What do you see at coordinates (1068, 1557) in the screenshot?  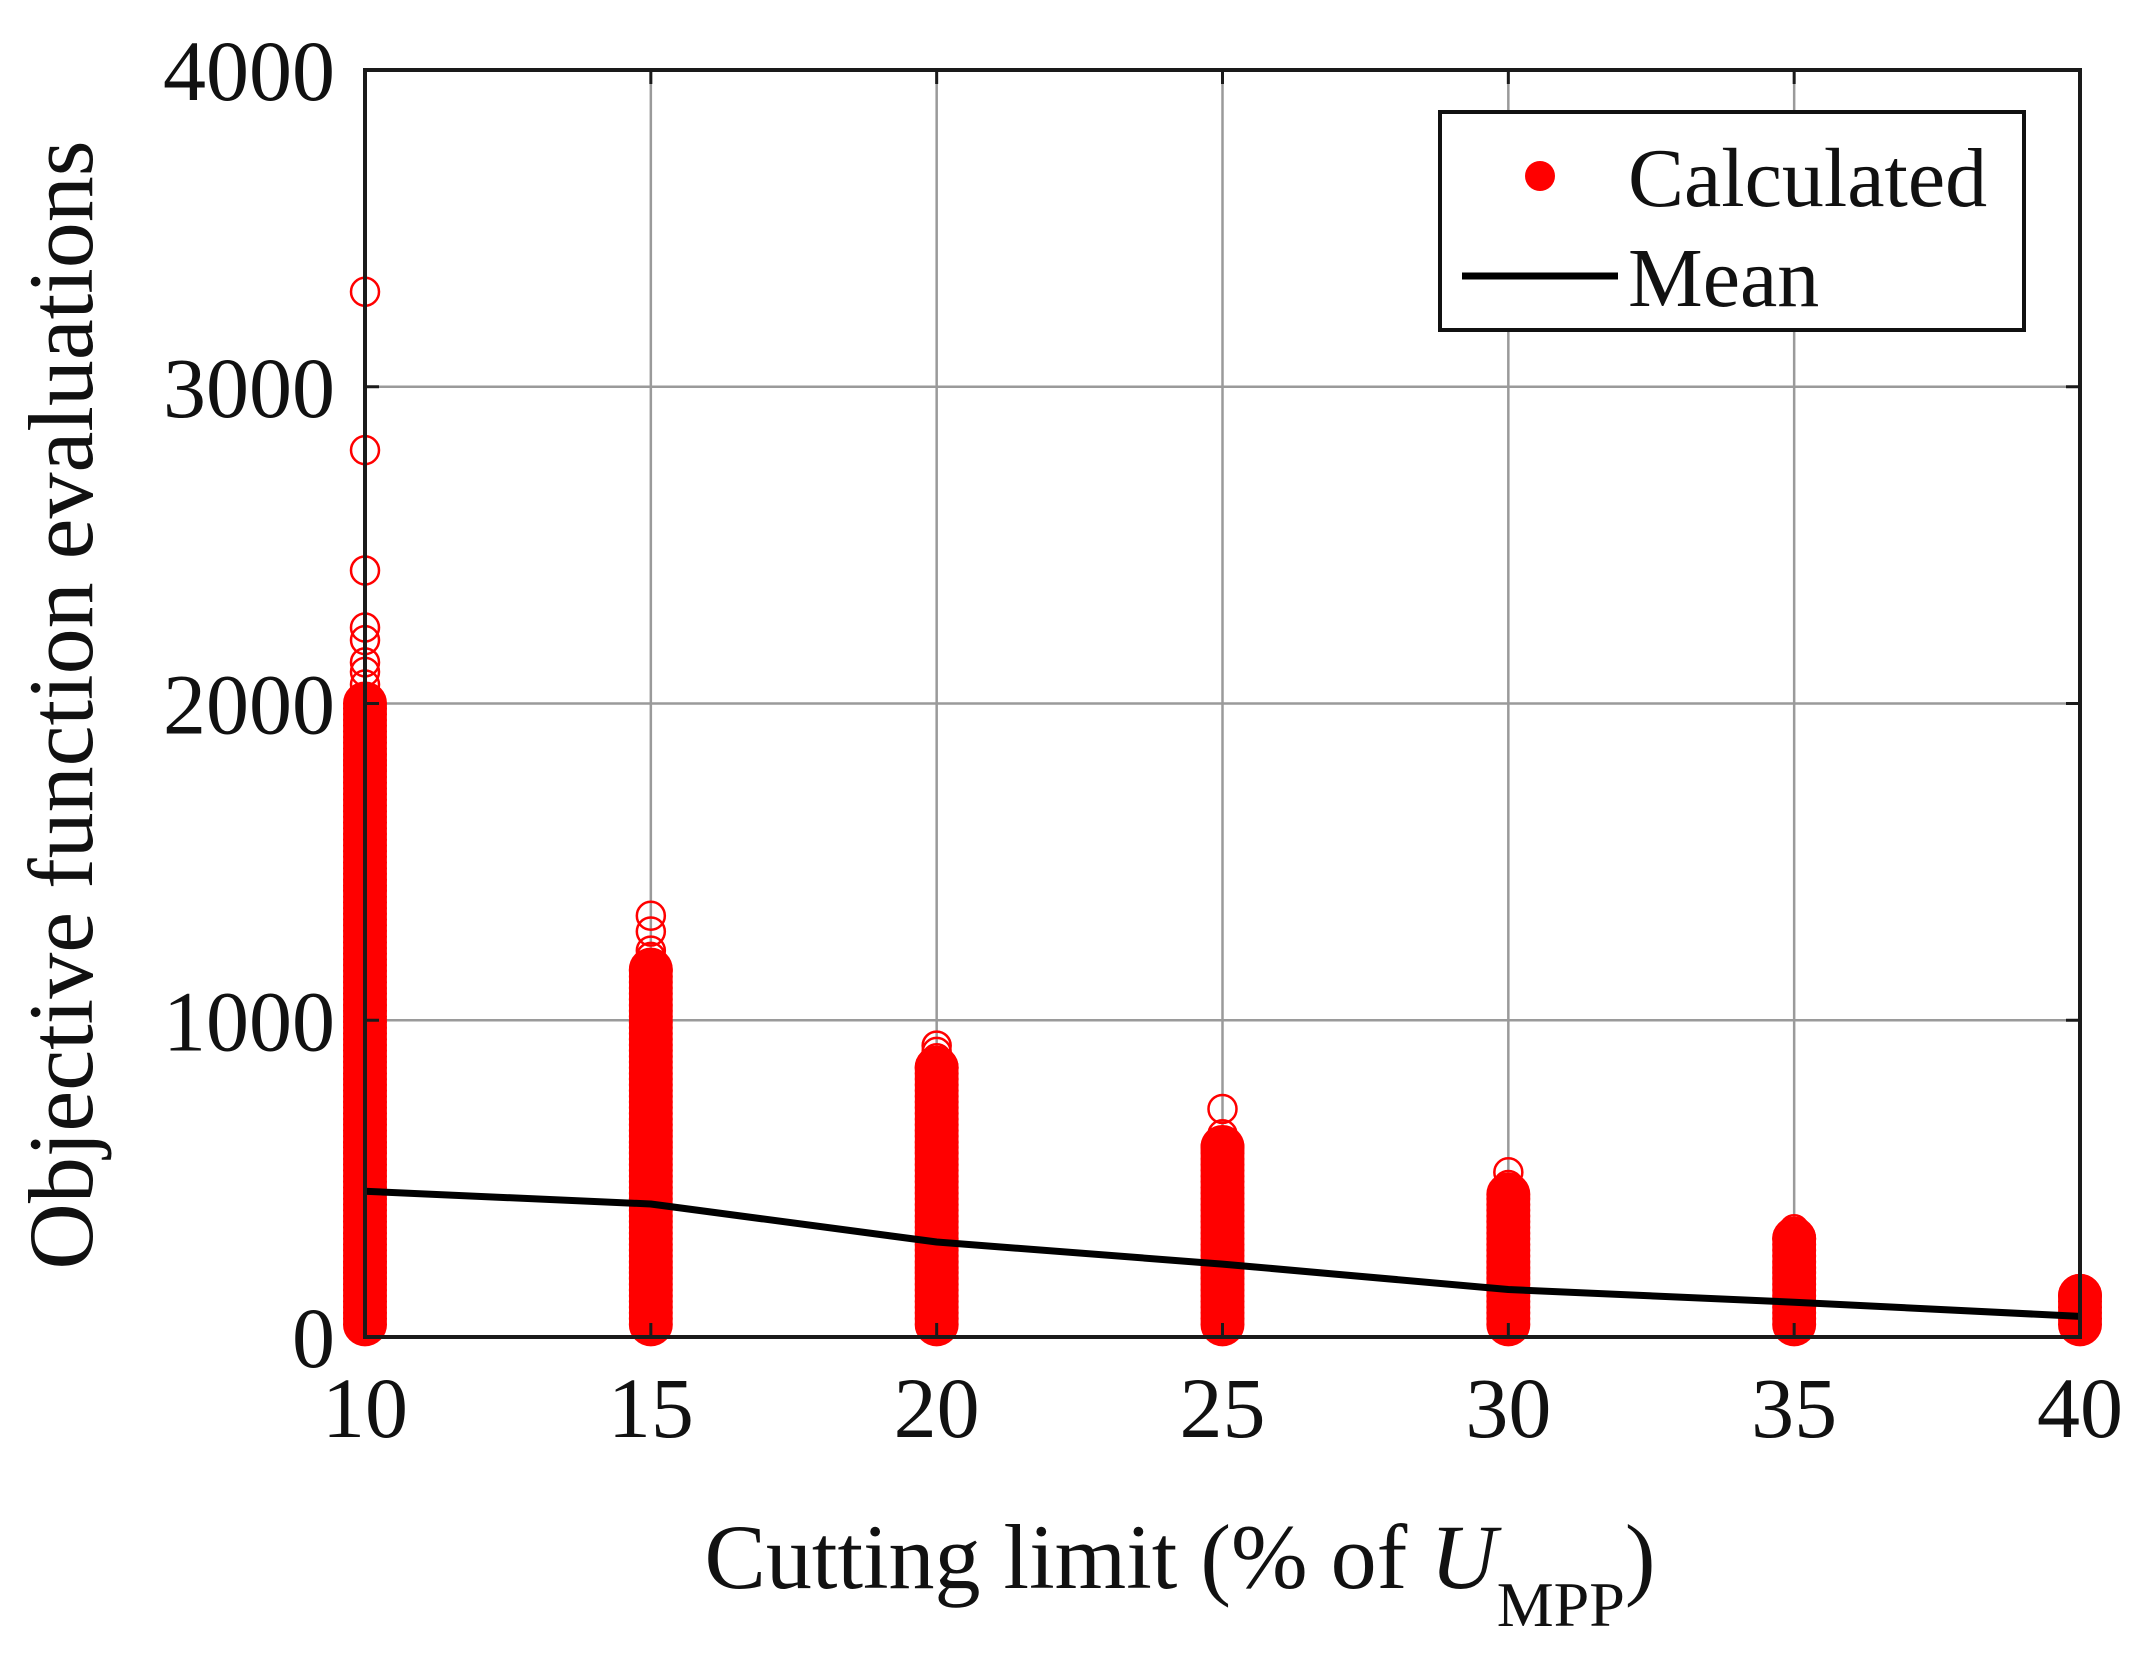 I see `x-axis-label-prefix: Cutting limit (% of` at bounding box center [1068, 1557].